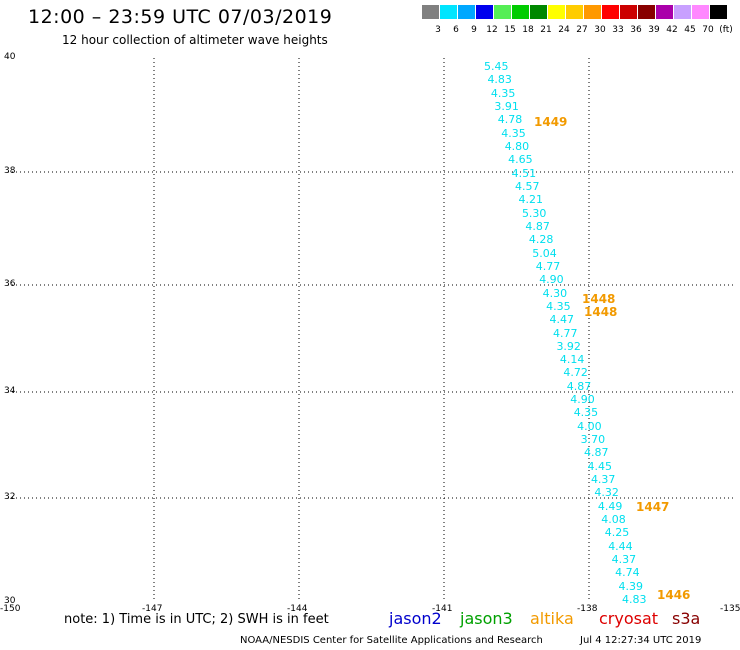 This screenshot has height=650, width=740. Describe the element at coordinates (474, 30) in the screenshot. I see `scale-label: 9` at that location.